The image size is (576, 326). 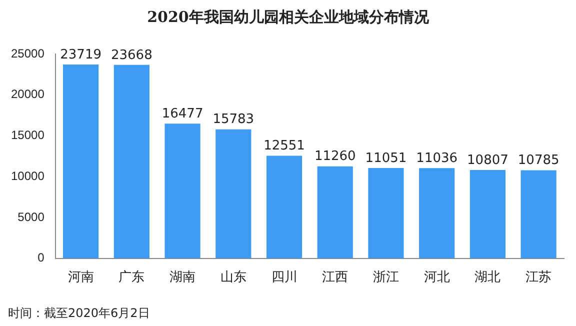 What do you see at coordinates (487, 276) in the screenshot?
I see `x-tick-label: 湖北` at bounding box center [487, 276].